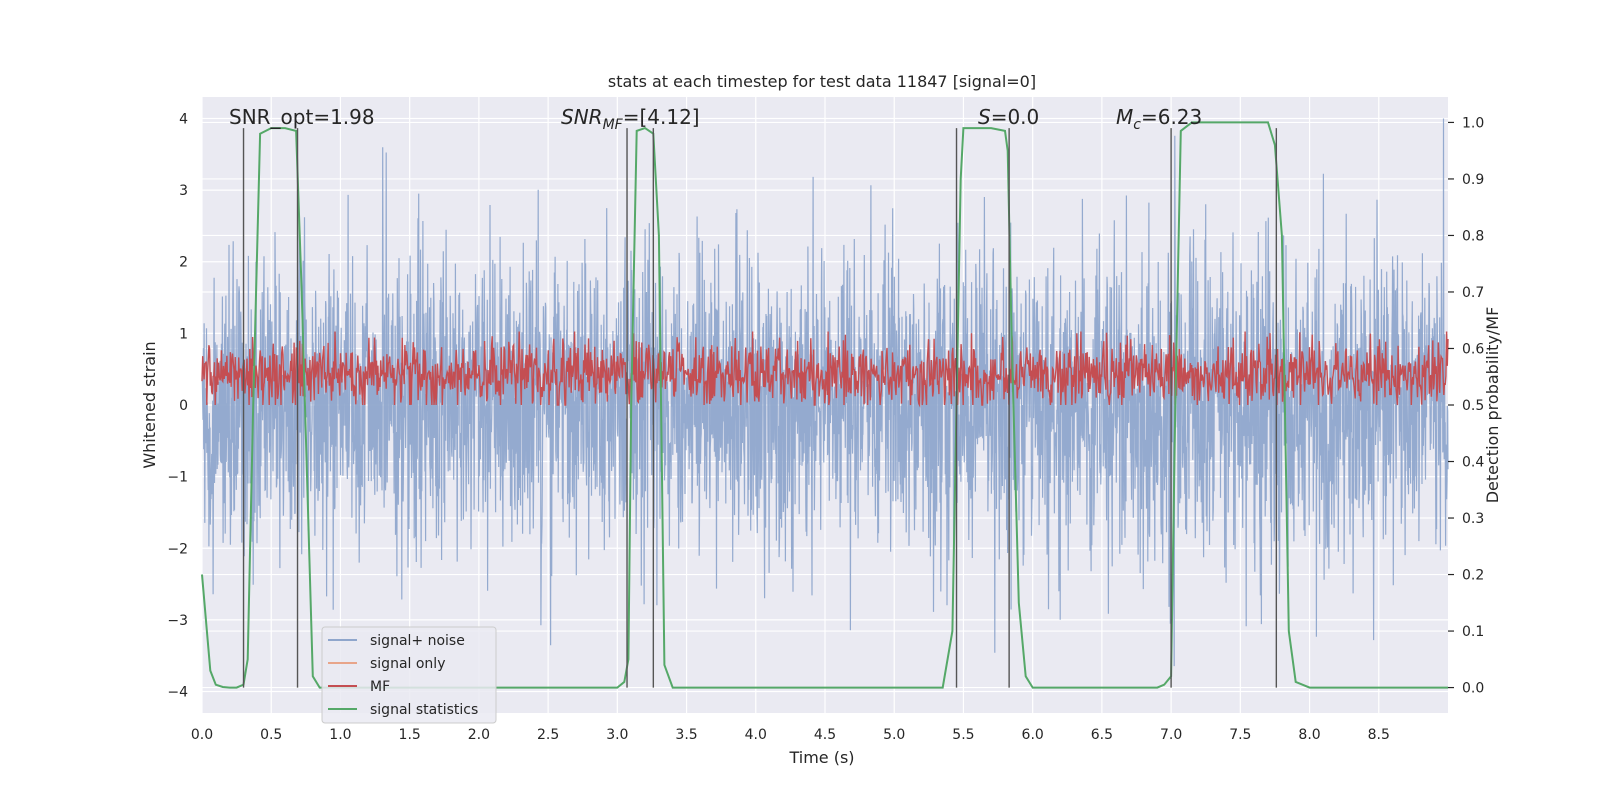  What do you see at coordinates (424, 710) in the screenshot?
I see `legend-label-signal-statistics: signal statistics` at bounding box center [424, 710].